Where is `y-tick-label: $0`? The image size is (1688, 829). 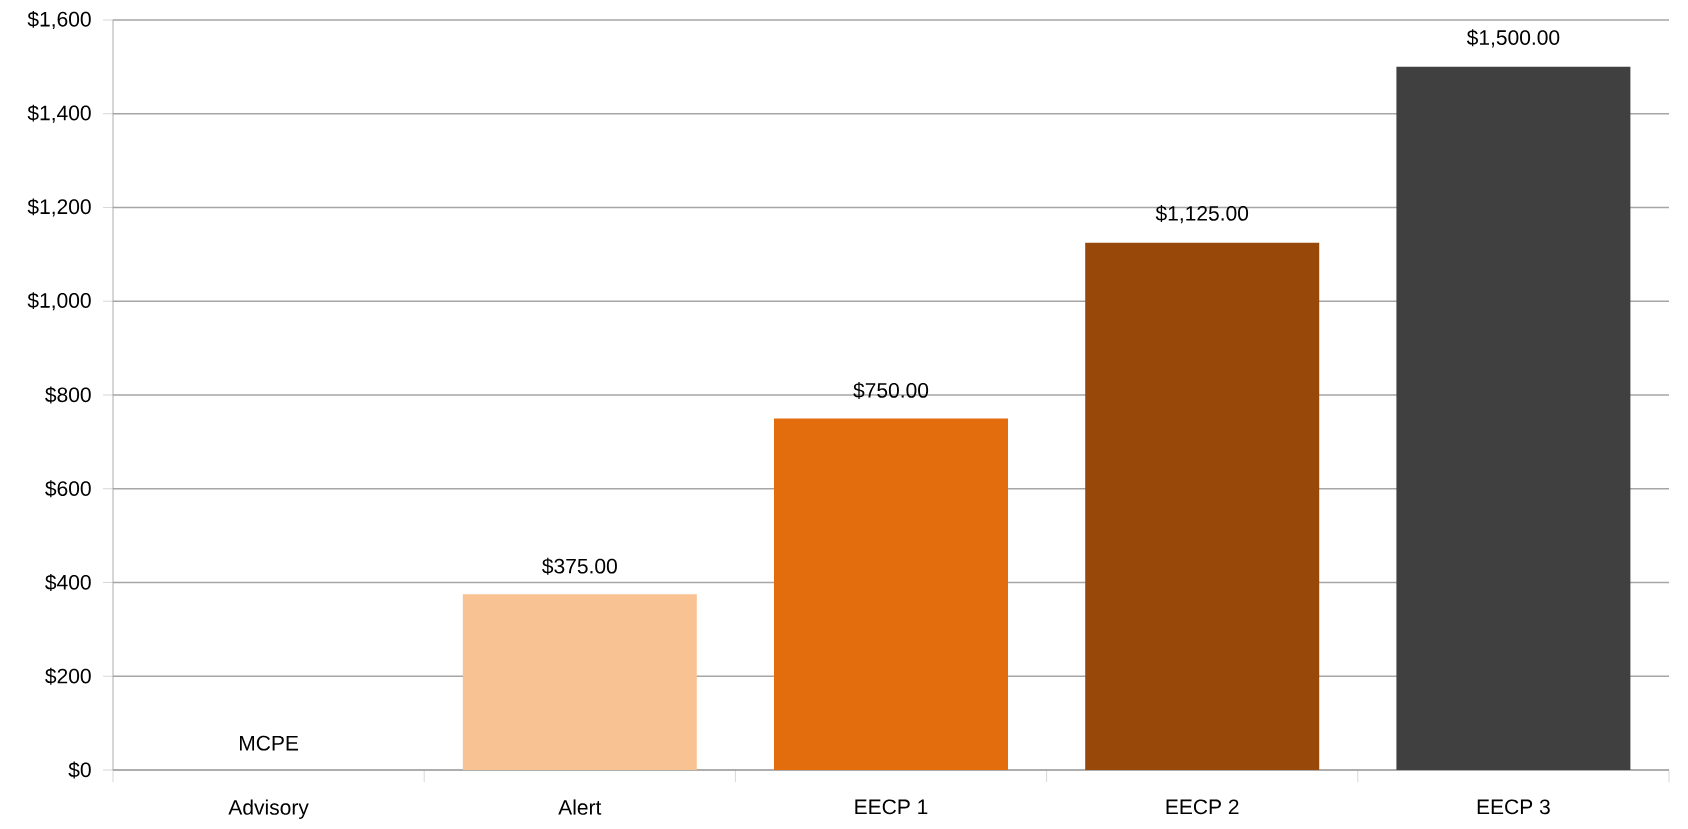
y-tick-label: $0 is located at coordinates (79, 770).